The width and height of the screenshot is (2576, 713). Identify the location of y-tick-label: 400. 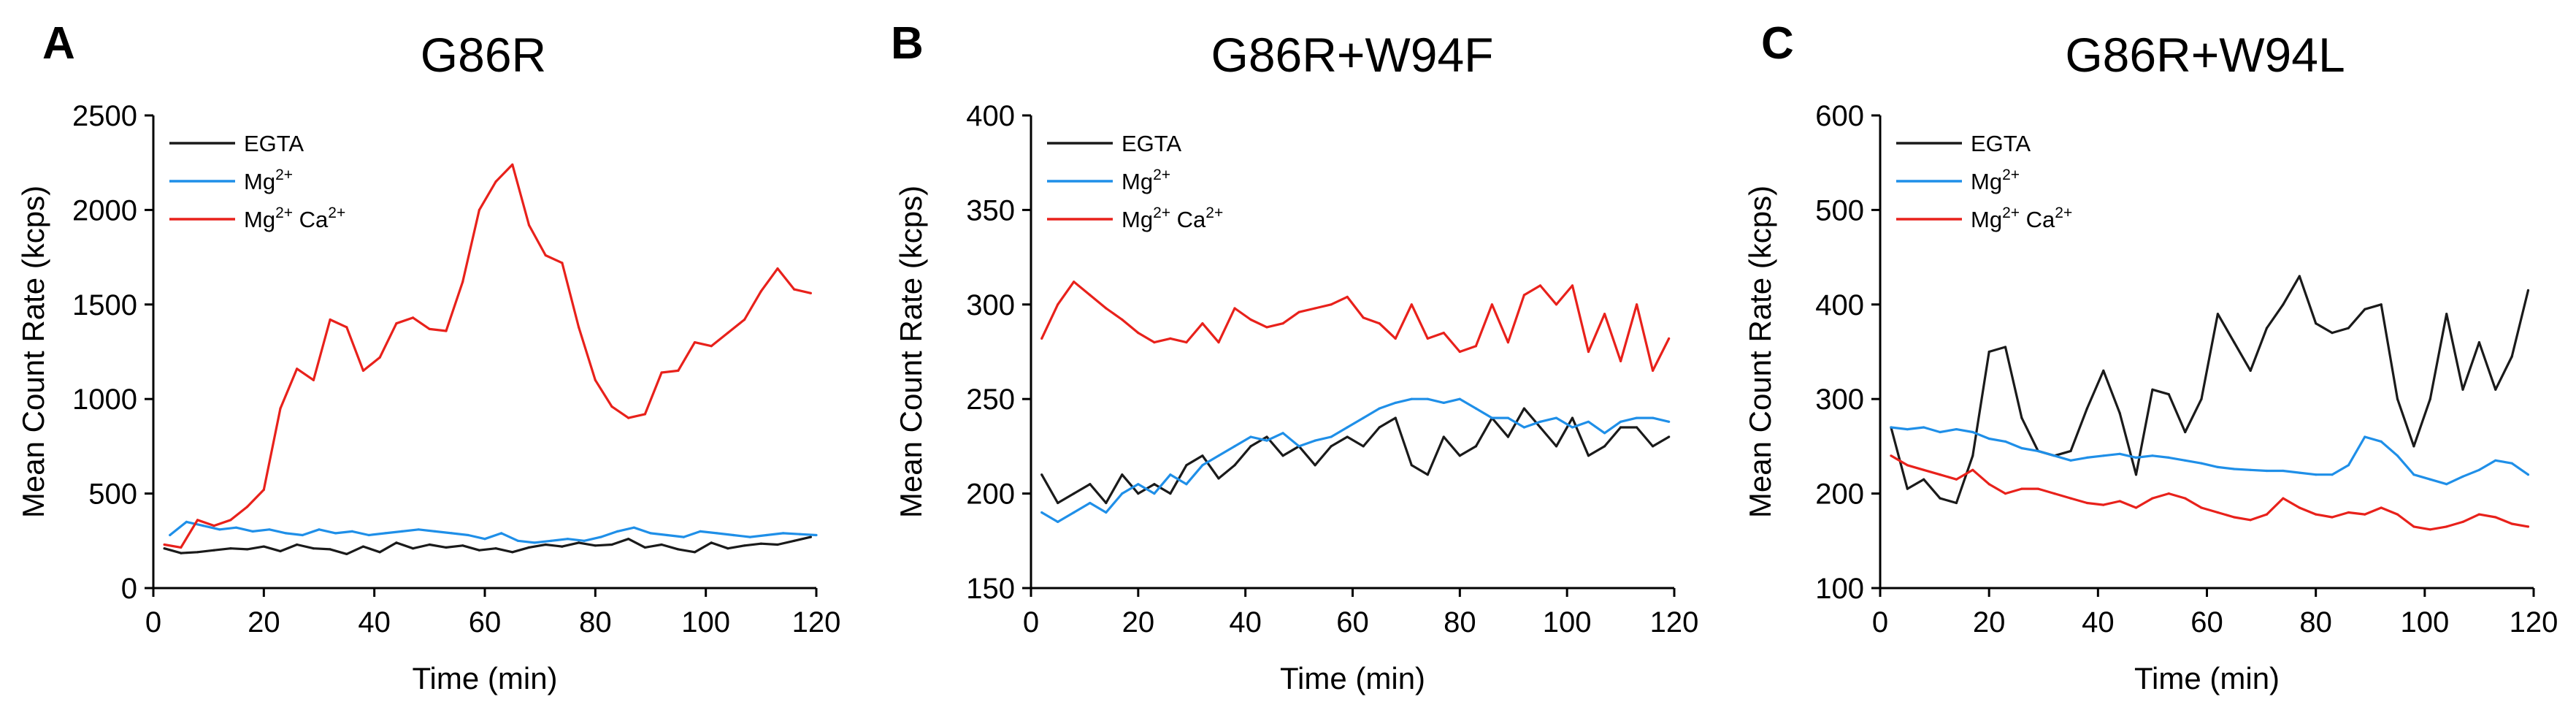
(990, 116).